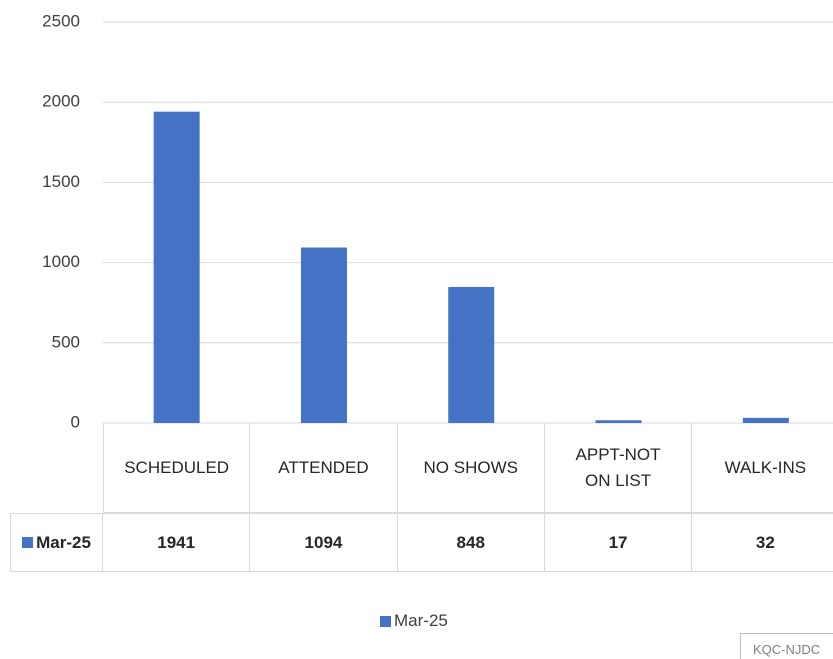  Describe the element at coordinates (61, 181) in the screenshot. I see `y-tick-label: 1500` at that location.